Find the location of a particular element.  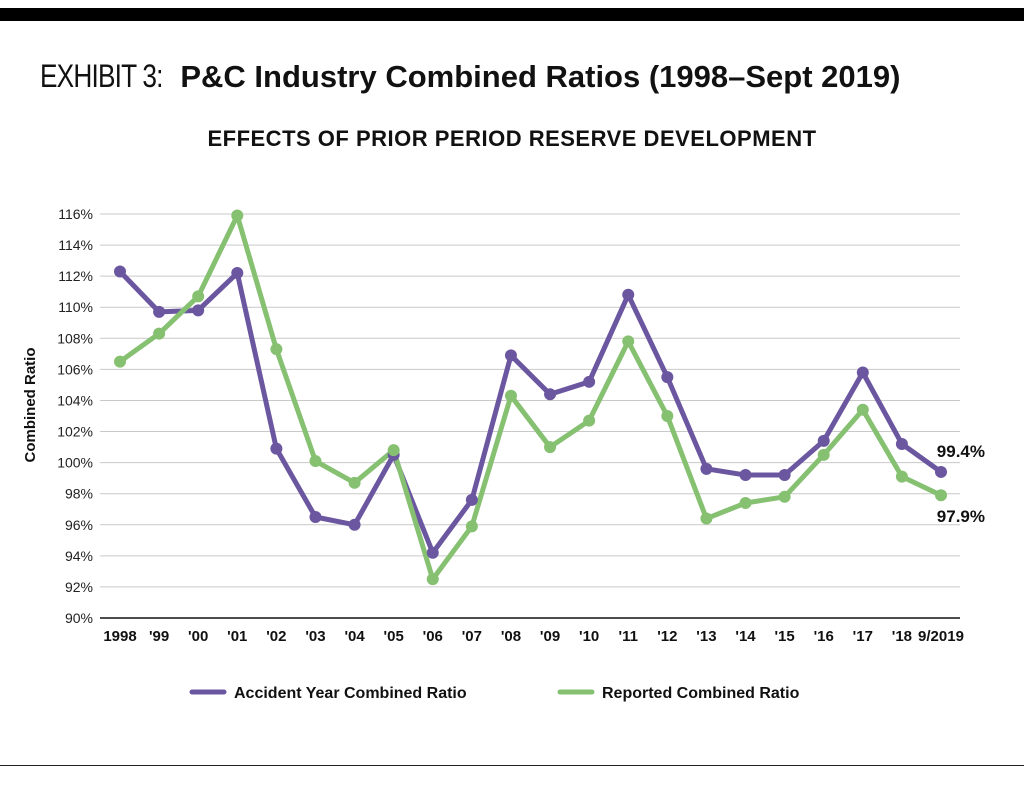

y-tick-label: 94% is located at coordinates (79, 556).